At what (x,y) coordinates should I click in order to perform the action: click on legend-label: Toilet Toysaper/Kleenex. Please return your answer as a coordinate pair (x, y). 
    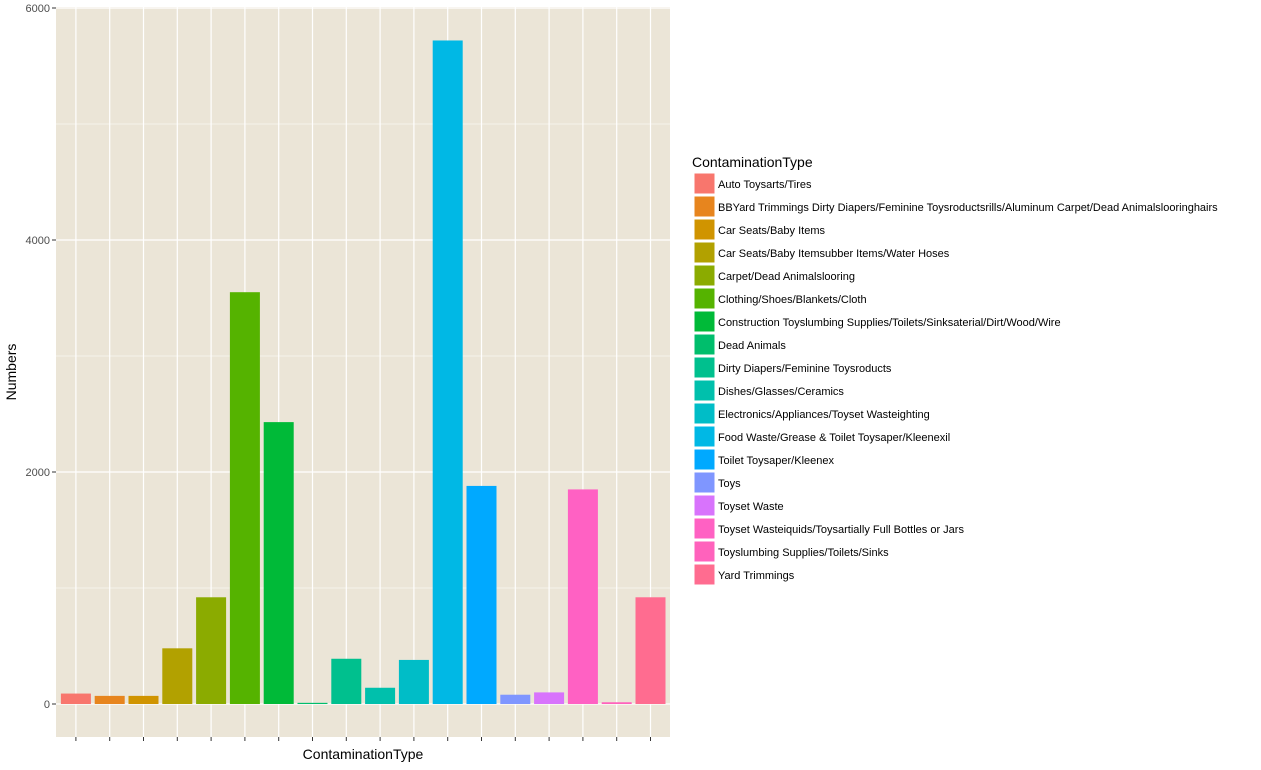
    Looking at the image, I should click on (776, 461).